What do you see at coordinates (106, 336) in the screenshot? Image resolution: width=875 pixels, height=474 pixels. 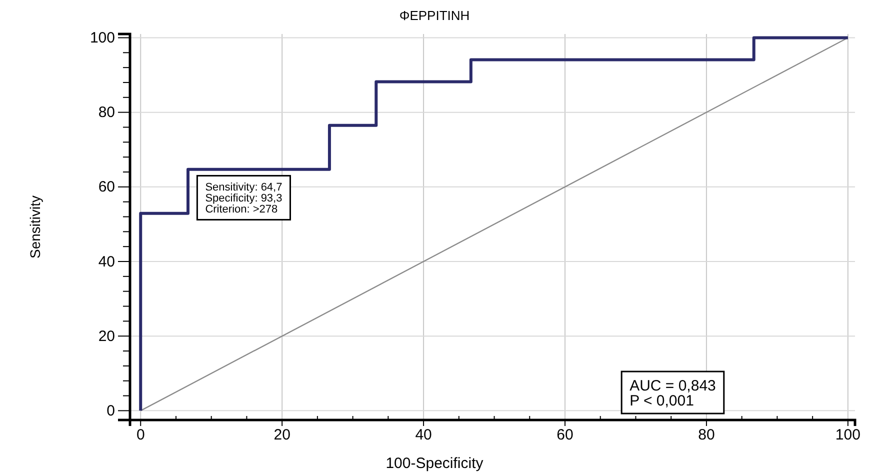 I see `y-tick-label: 20` at bounding box center [106, 336].